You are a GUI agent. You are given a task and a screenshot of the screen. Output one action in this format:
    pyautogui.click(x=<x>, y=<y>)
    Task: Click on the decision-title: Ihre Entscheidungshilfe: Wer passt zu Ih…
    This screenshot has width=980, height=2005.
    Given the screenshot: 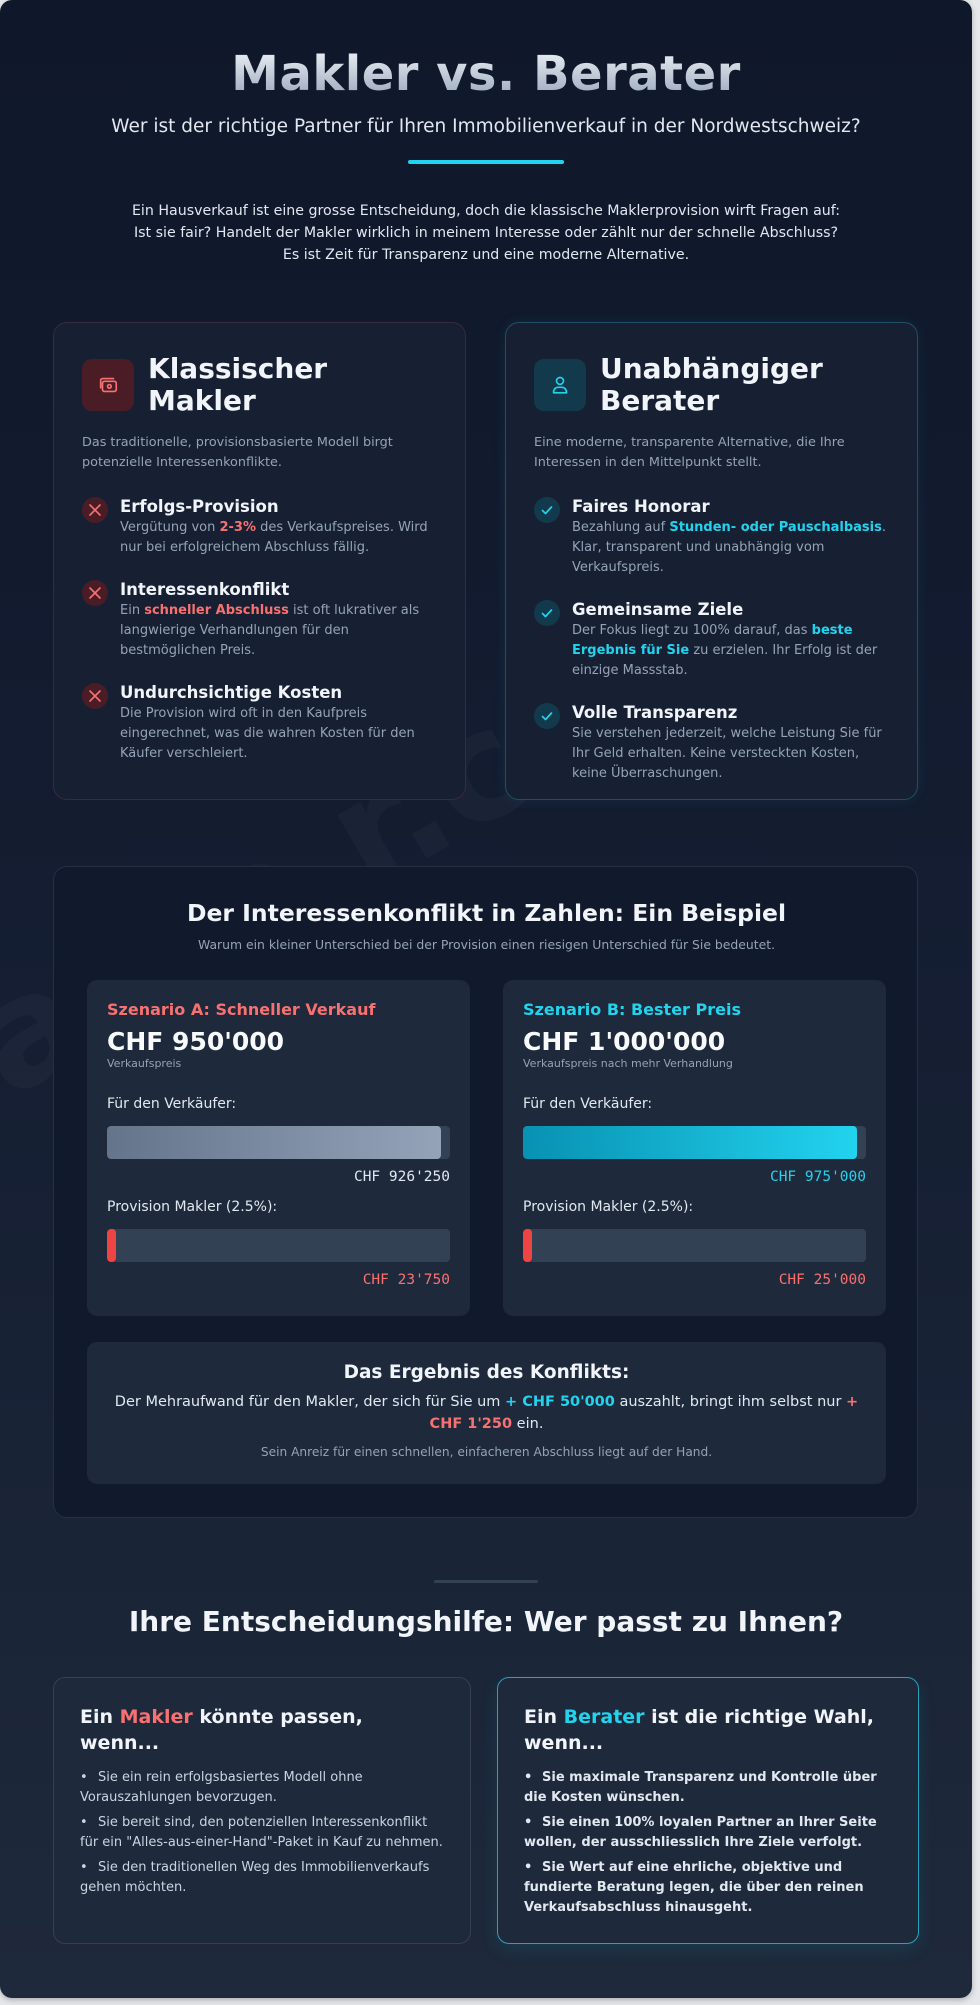 What is the action you would take?
    pyautogui.click(x=486, y=1621)
    